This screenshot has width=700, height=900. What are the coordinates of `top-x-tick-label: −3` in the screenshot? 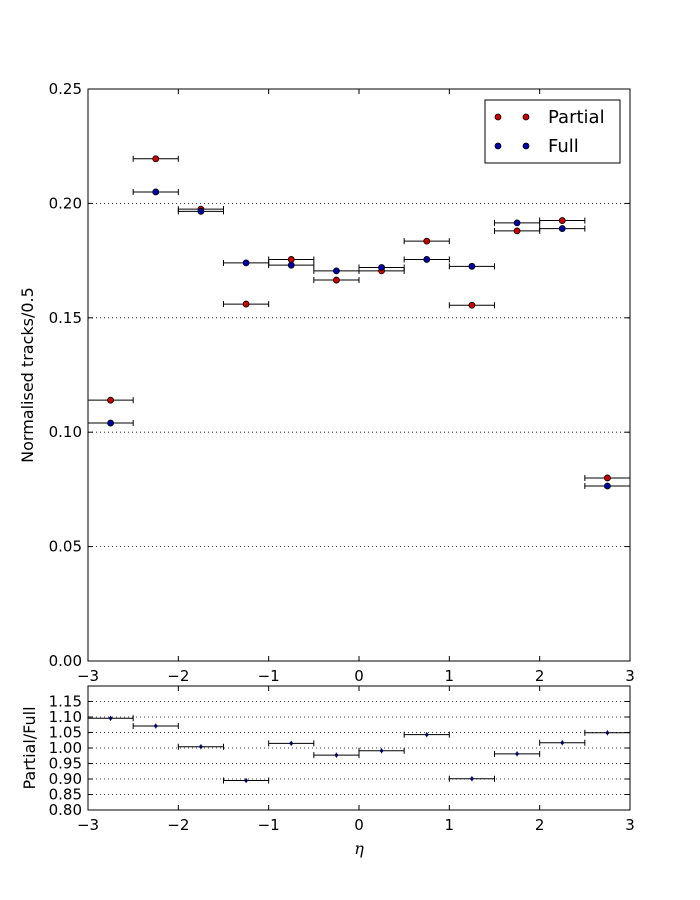 It's located at (88, 676).